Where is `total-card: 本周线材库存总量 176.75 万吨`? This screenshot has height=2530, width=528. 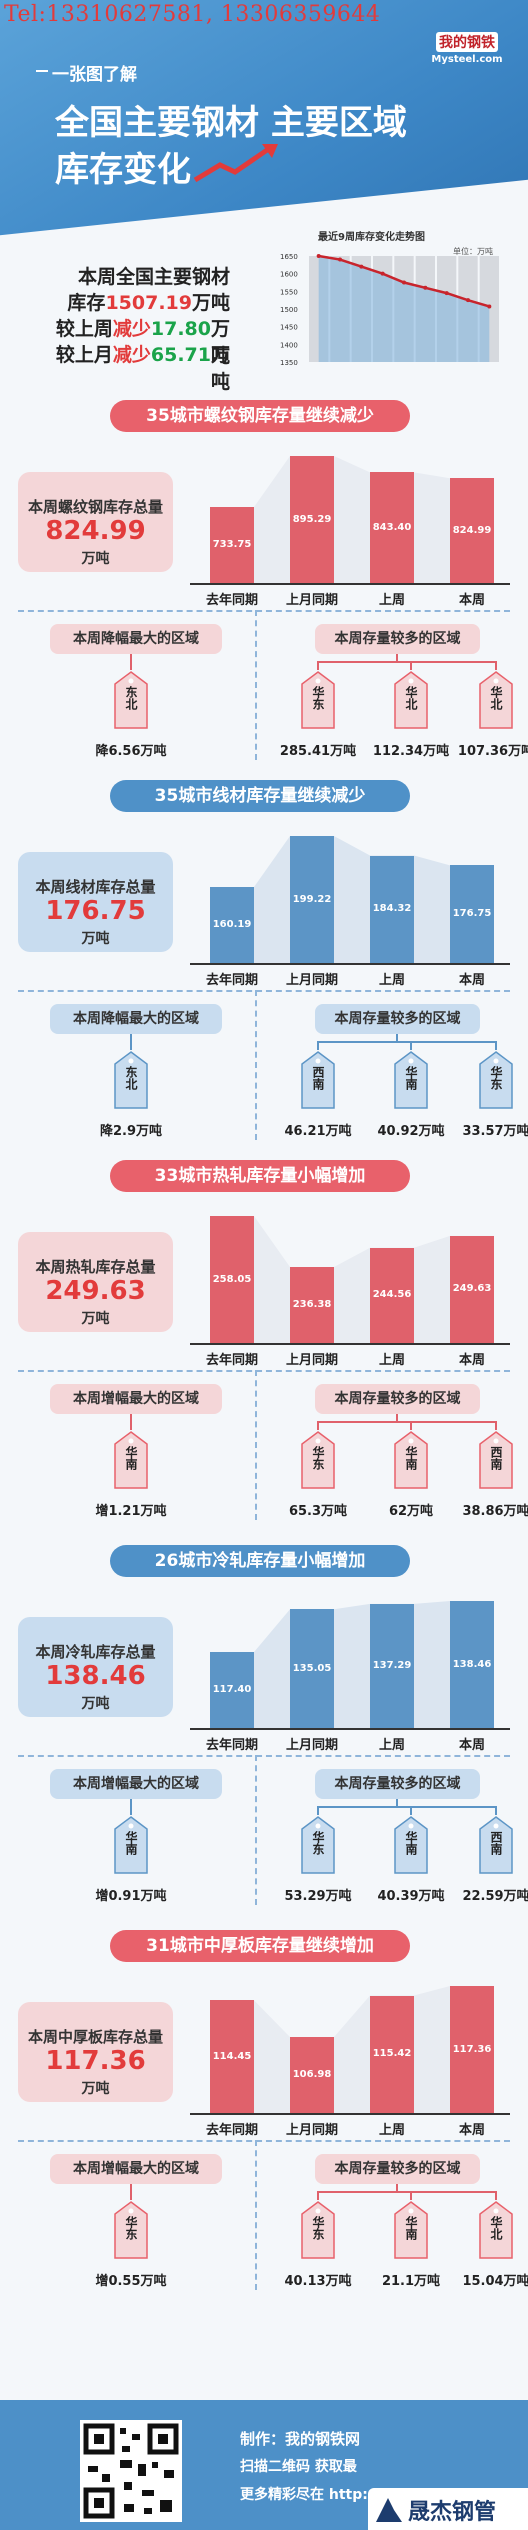 total-card: 本周线材库存总量 176.75 万吨 is located at coordinates (95, 902).